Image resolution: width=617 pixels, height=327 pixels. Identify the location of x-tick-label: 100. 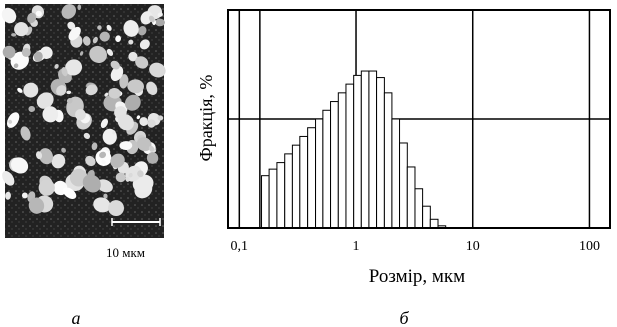
(589, 246).